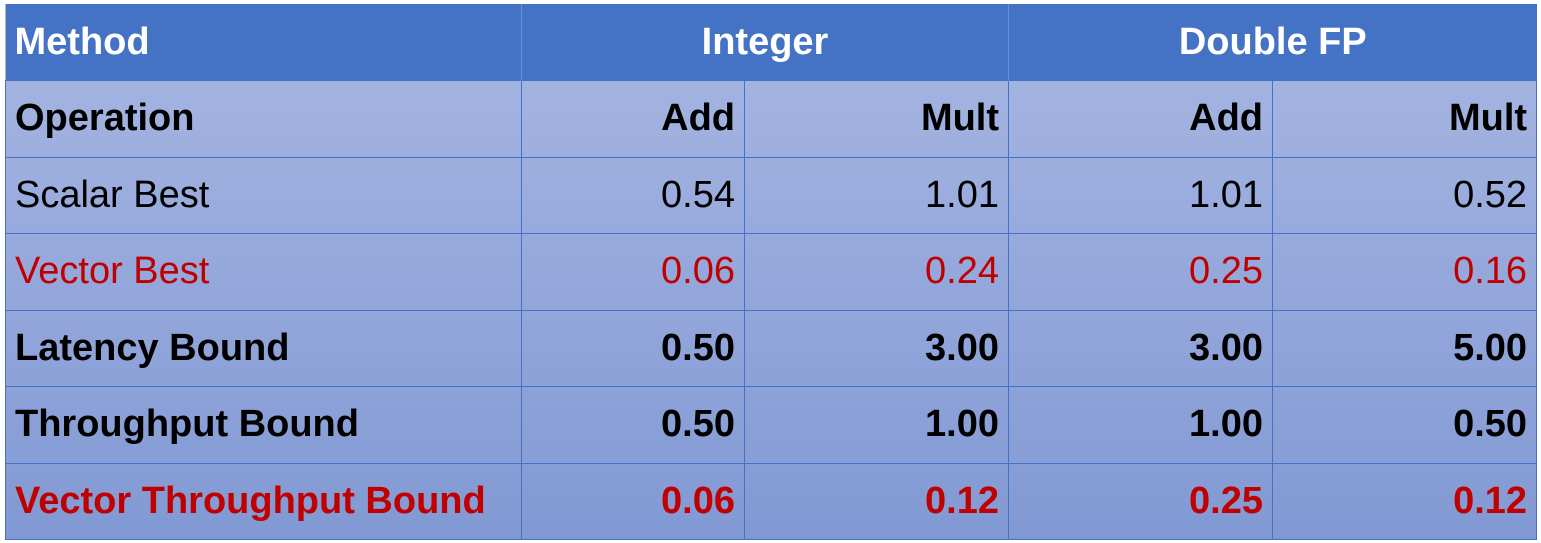  Describe the element at coordinates (263, 42) in the screenshot. I see `header-method: Method` at that location.